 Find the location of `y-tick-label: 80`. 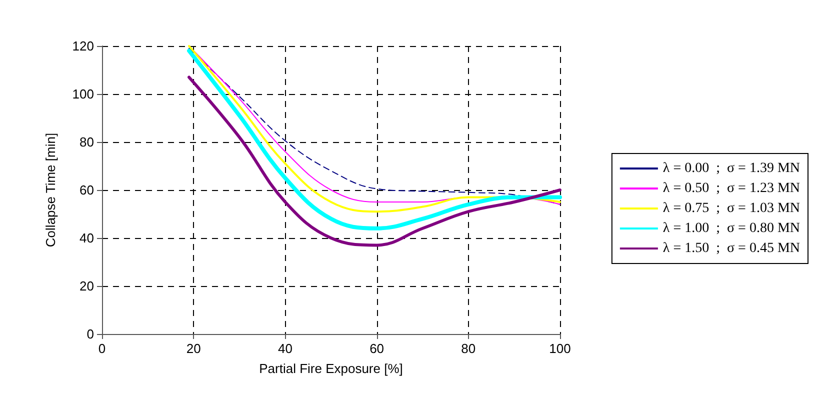

y-tick-label: 80 is located at coordinates (87, 142).